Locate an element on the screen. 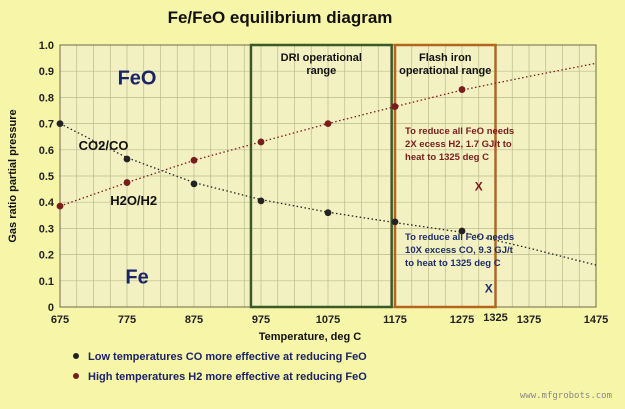  range-label-1-0: Flash iron is located at coordinates (445, 58).